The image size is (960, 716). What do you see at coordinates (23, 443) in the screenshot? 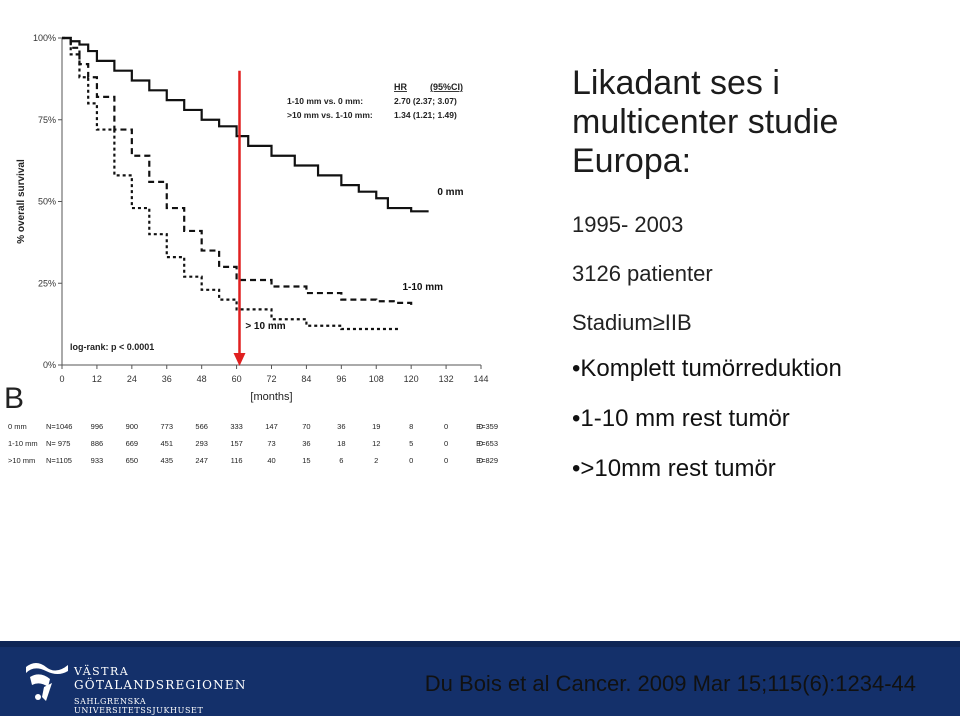
I see `risk-row-label: 1-10 mm` at bounding box center [23, 443].